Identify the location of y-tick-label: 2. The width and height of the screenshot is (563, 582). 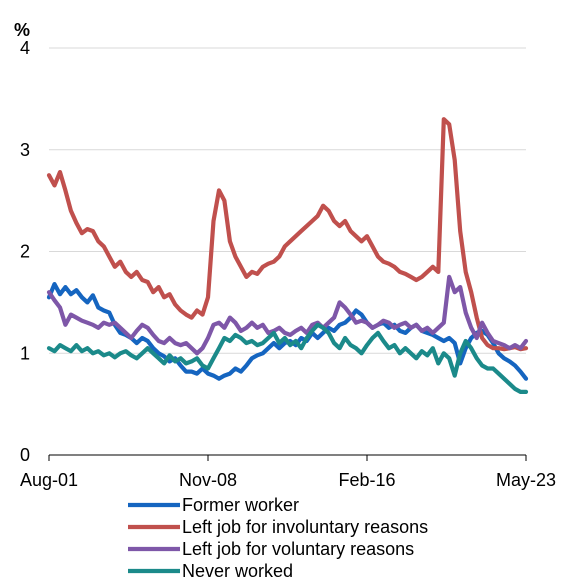
(25, 252).